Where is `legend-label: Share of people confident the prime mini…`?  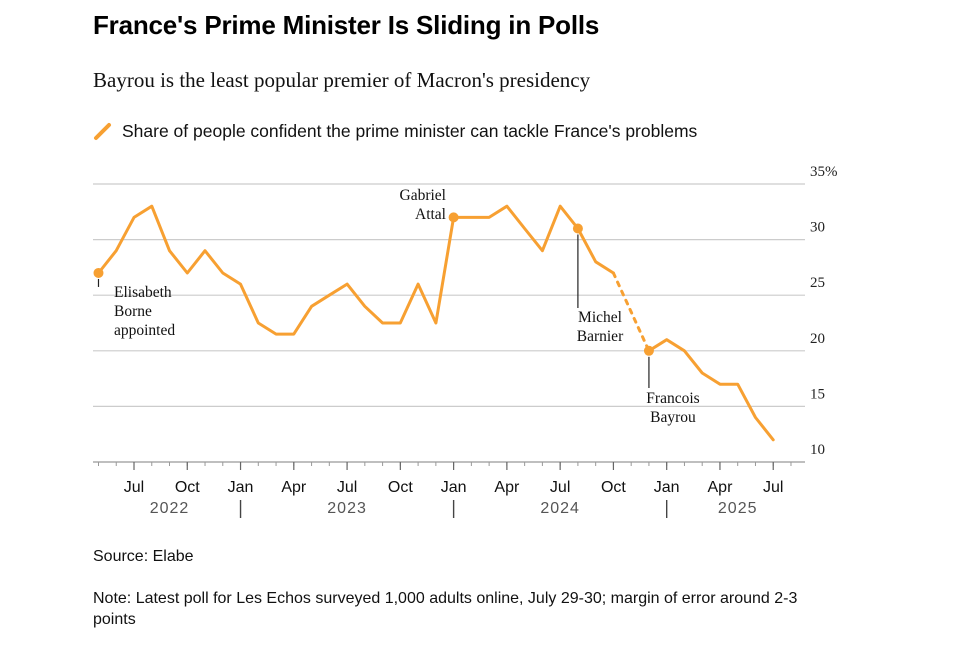
legend-label: Share of people confident the prime mini… is located at coordinates (410, 130).